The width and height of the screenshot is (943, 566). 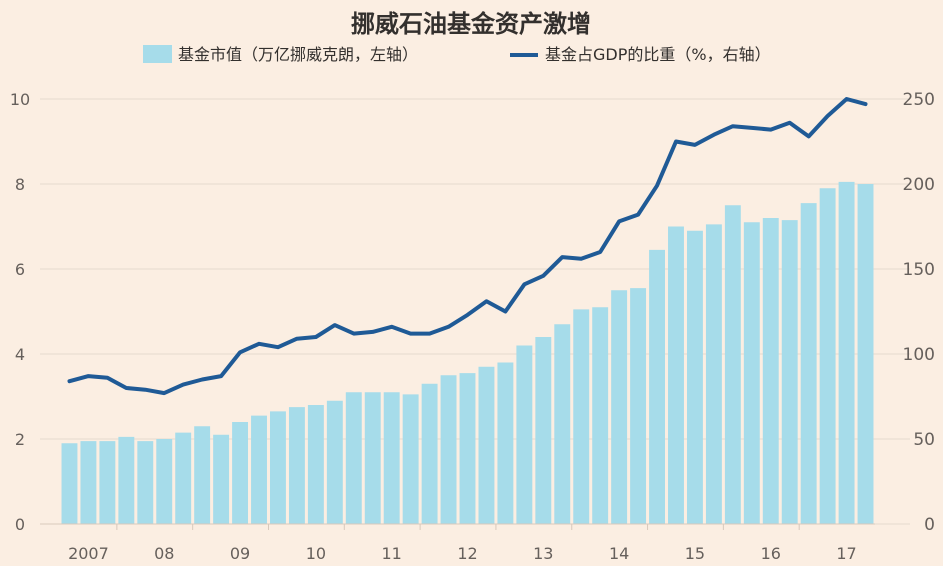 I want to click on x-tick-label: 2007, so click(x=88, y=553).